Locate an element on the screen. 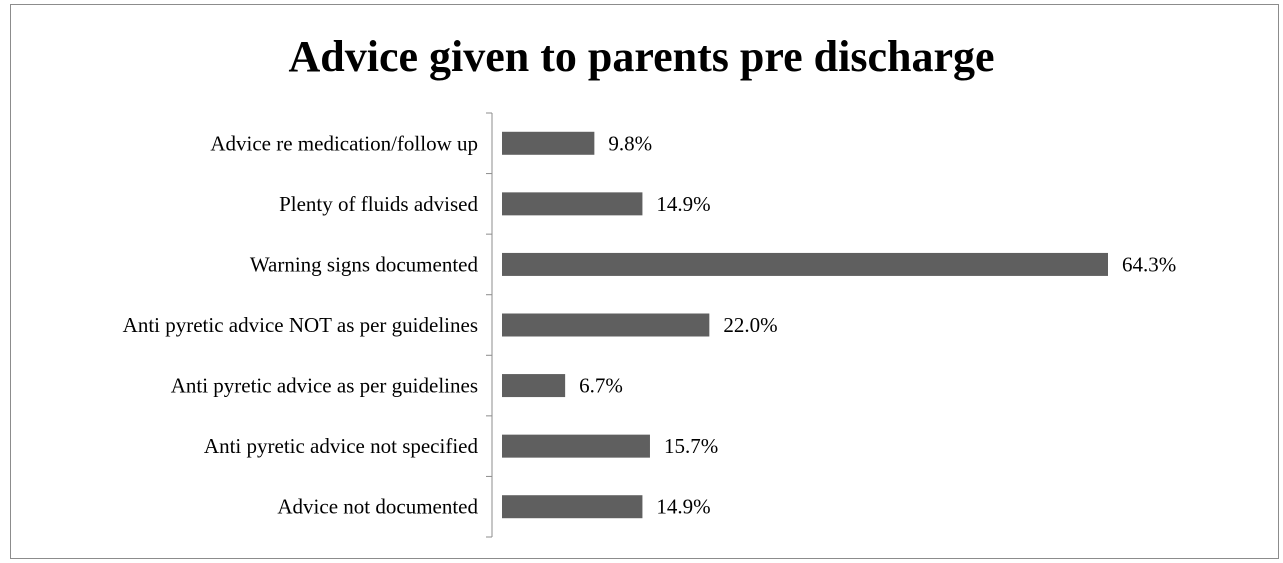 This screenshot has width=1283, height=563. category-label: Advice not documented is located at coordinates (377, 507).